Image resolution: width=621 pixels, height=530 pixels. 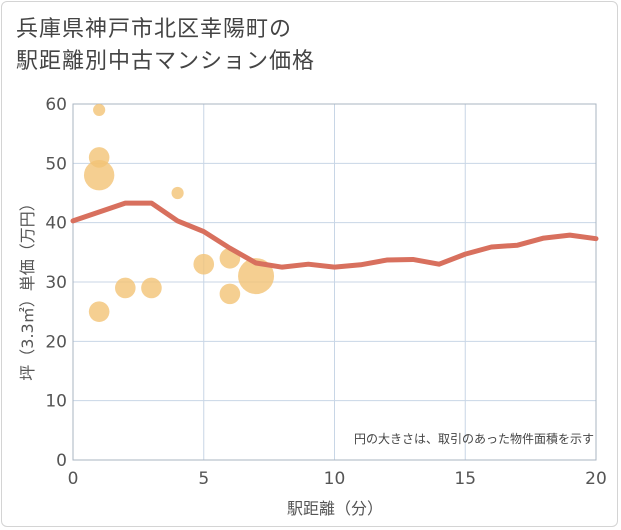 I want to click on trend-line, so click(x=334, y=235).